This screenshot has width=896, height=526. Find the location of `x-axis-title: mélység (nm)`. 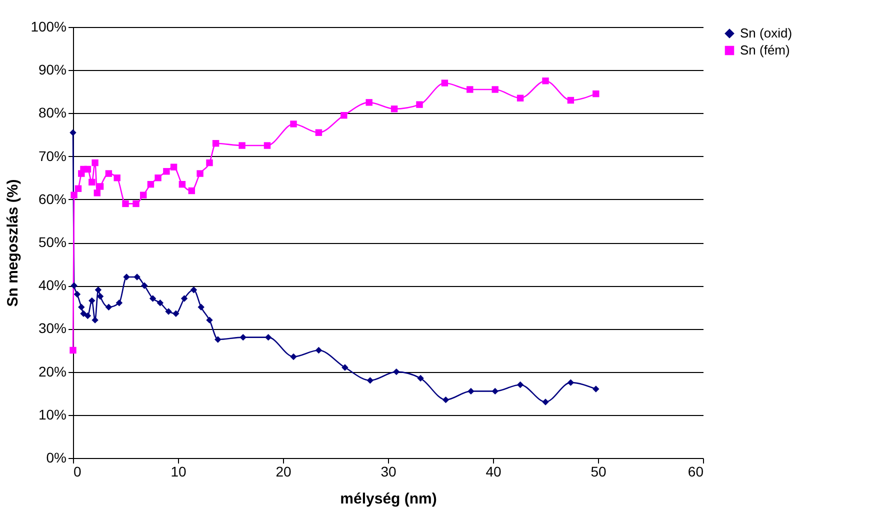

x-axis-title: mélység (nm) is located at coordinates (388, 499).